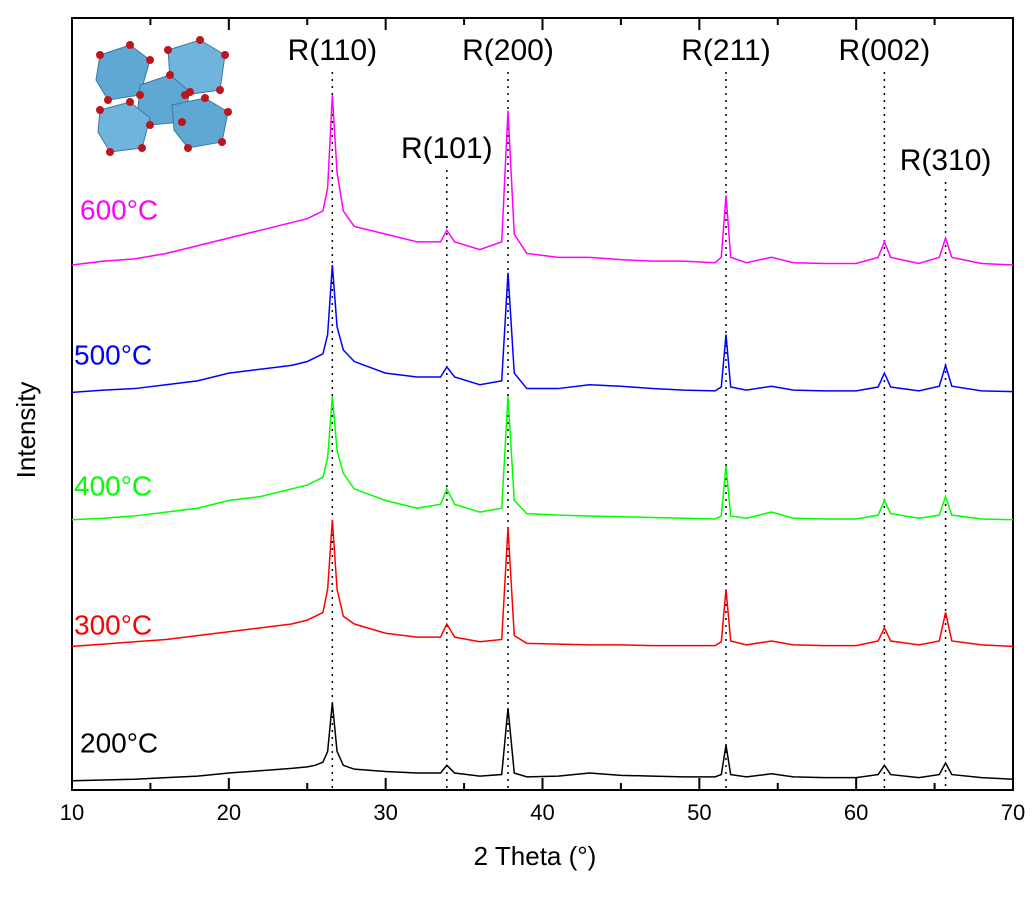 This screenshot has height=912, width=1036. What do you see at coordinates (447, 148) in the screenshot?
I see `reflection-label: R(101)` at bounding box center [447, 148].